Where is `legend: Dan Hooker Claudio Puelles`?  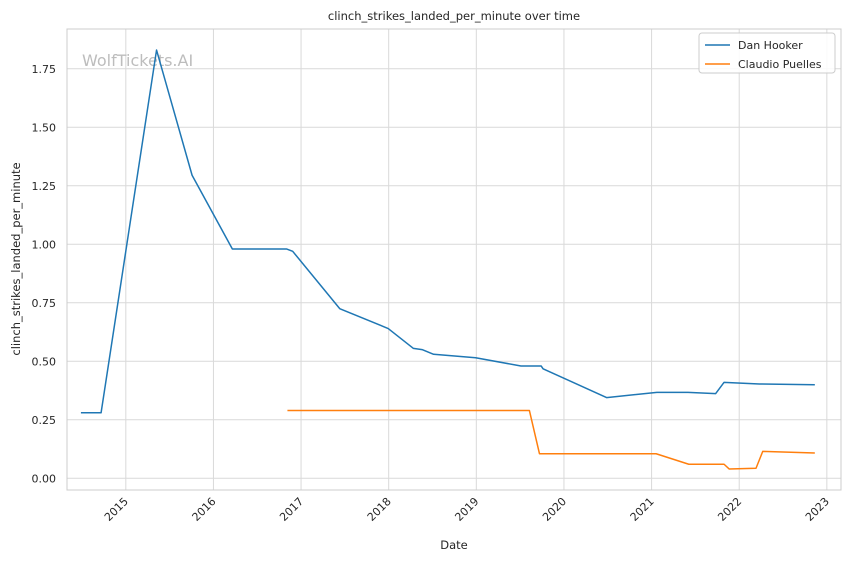 legend: Dan Hooker Claudio Puelles is located at coordinates (767, 53).